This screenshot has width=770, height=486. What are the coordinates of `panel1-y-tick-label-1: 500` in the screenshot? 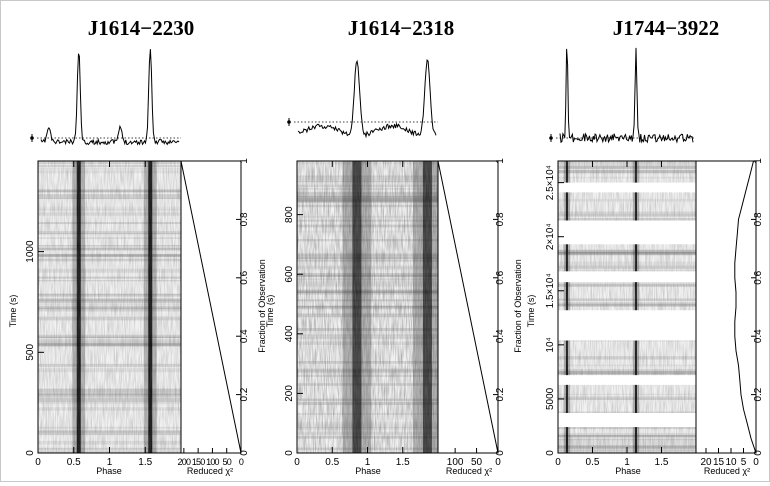 It's located at (30, 352).